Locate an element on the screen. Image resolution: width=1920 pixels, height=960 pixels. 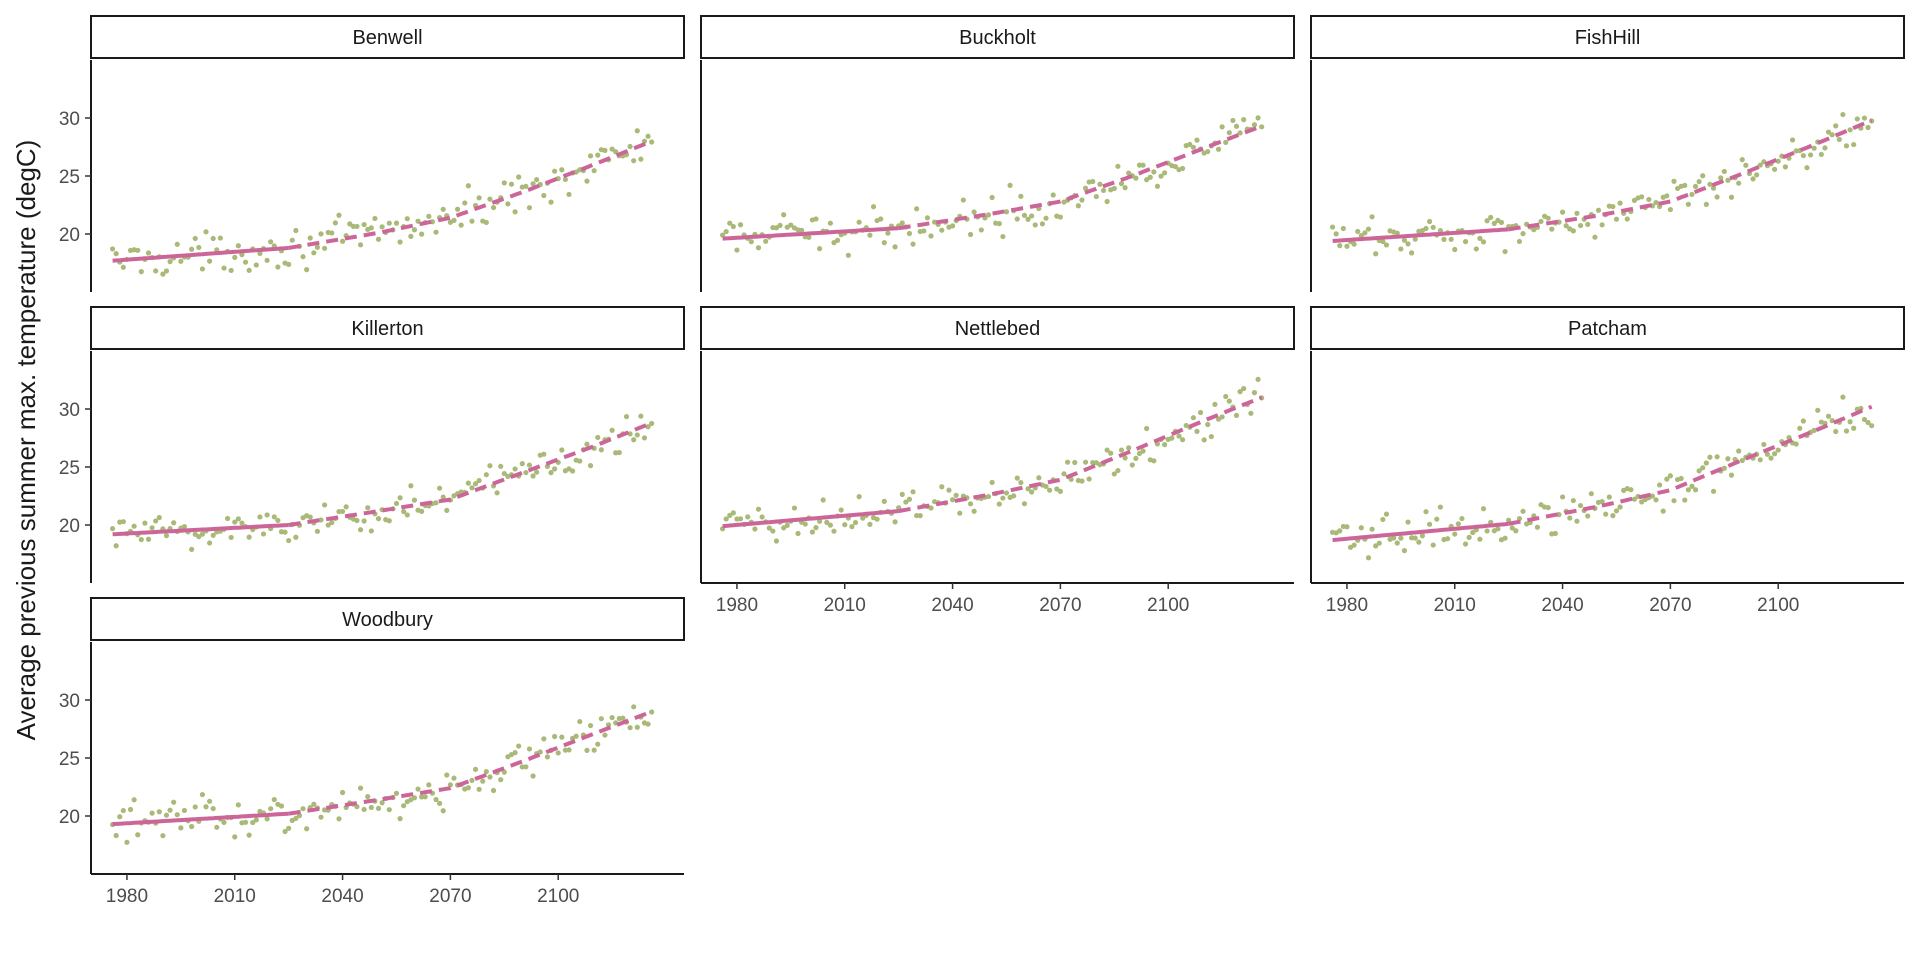
panel-buckholt: Buckholt is located at coordinates (997, 153).